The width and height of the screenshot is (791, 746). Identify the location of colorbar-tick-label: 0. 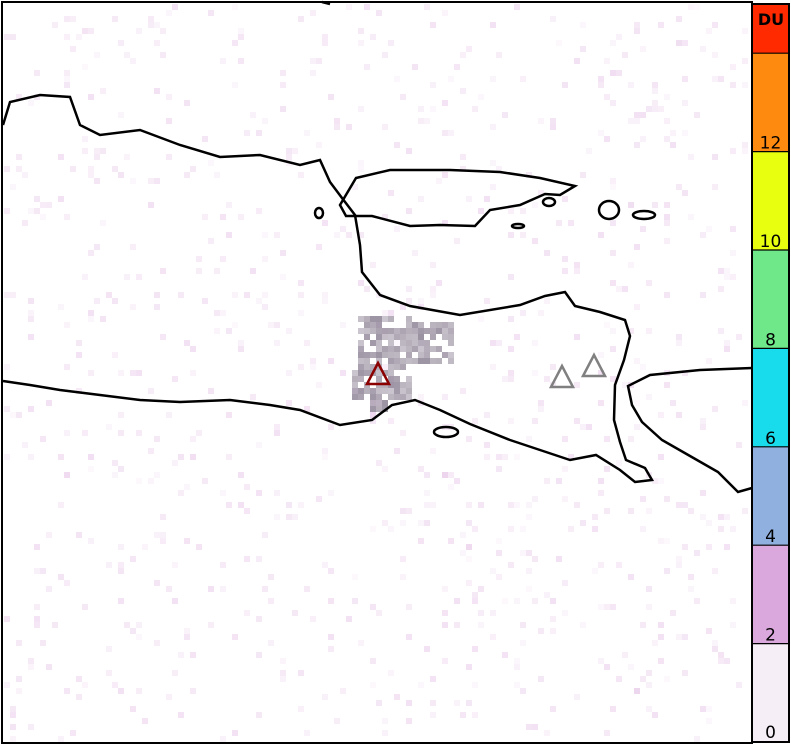
(770, 733).